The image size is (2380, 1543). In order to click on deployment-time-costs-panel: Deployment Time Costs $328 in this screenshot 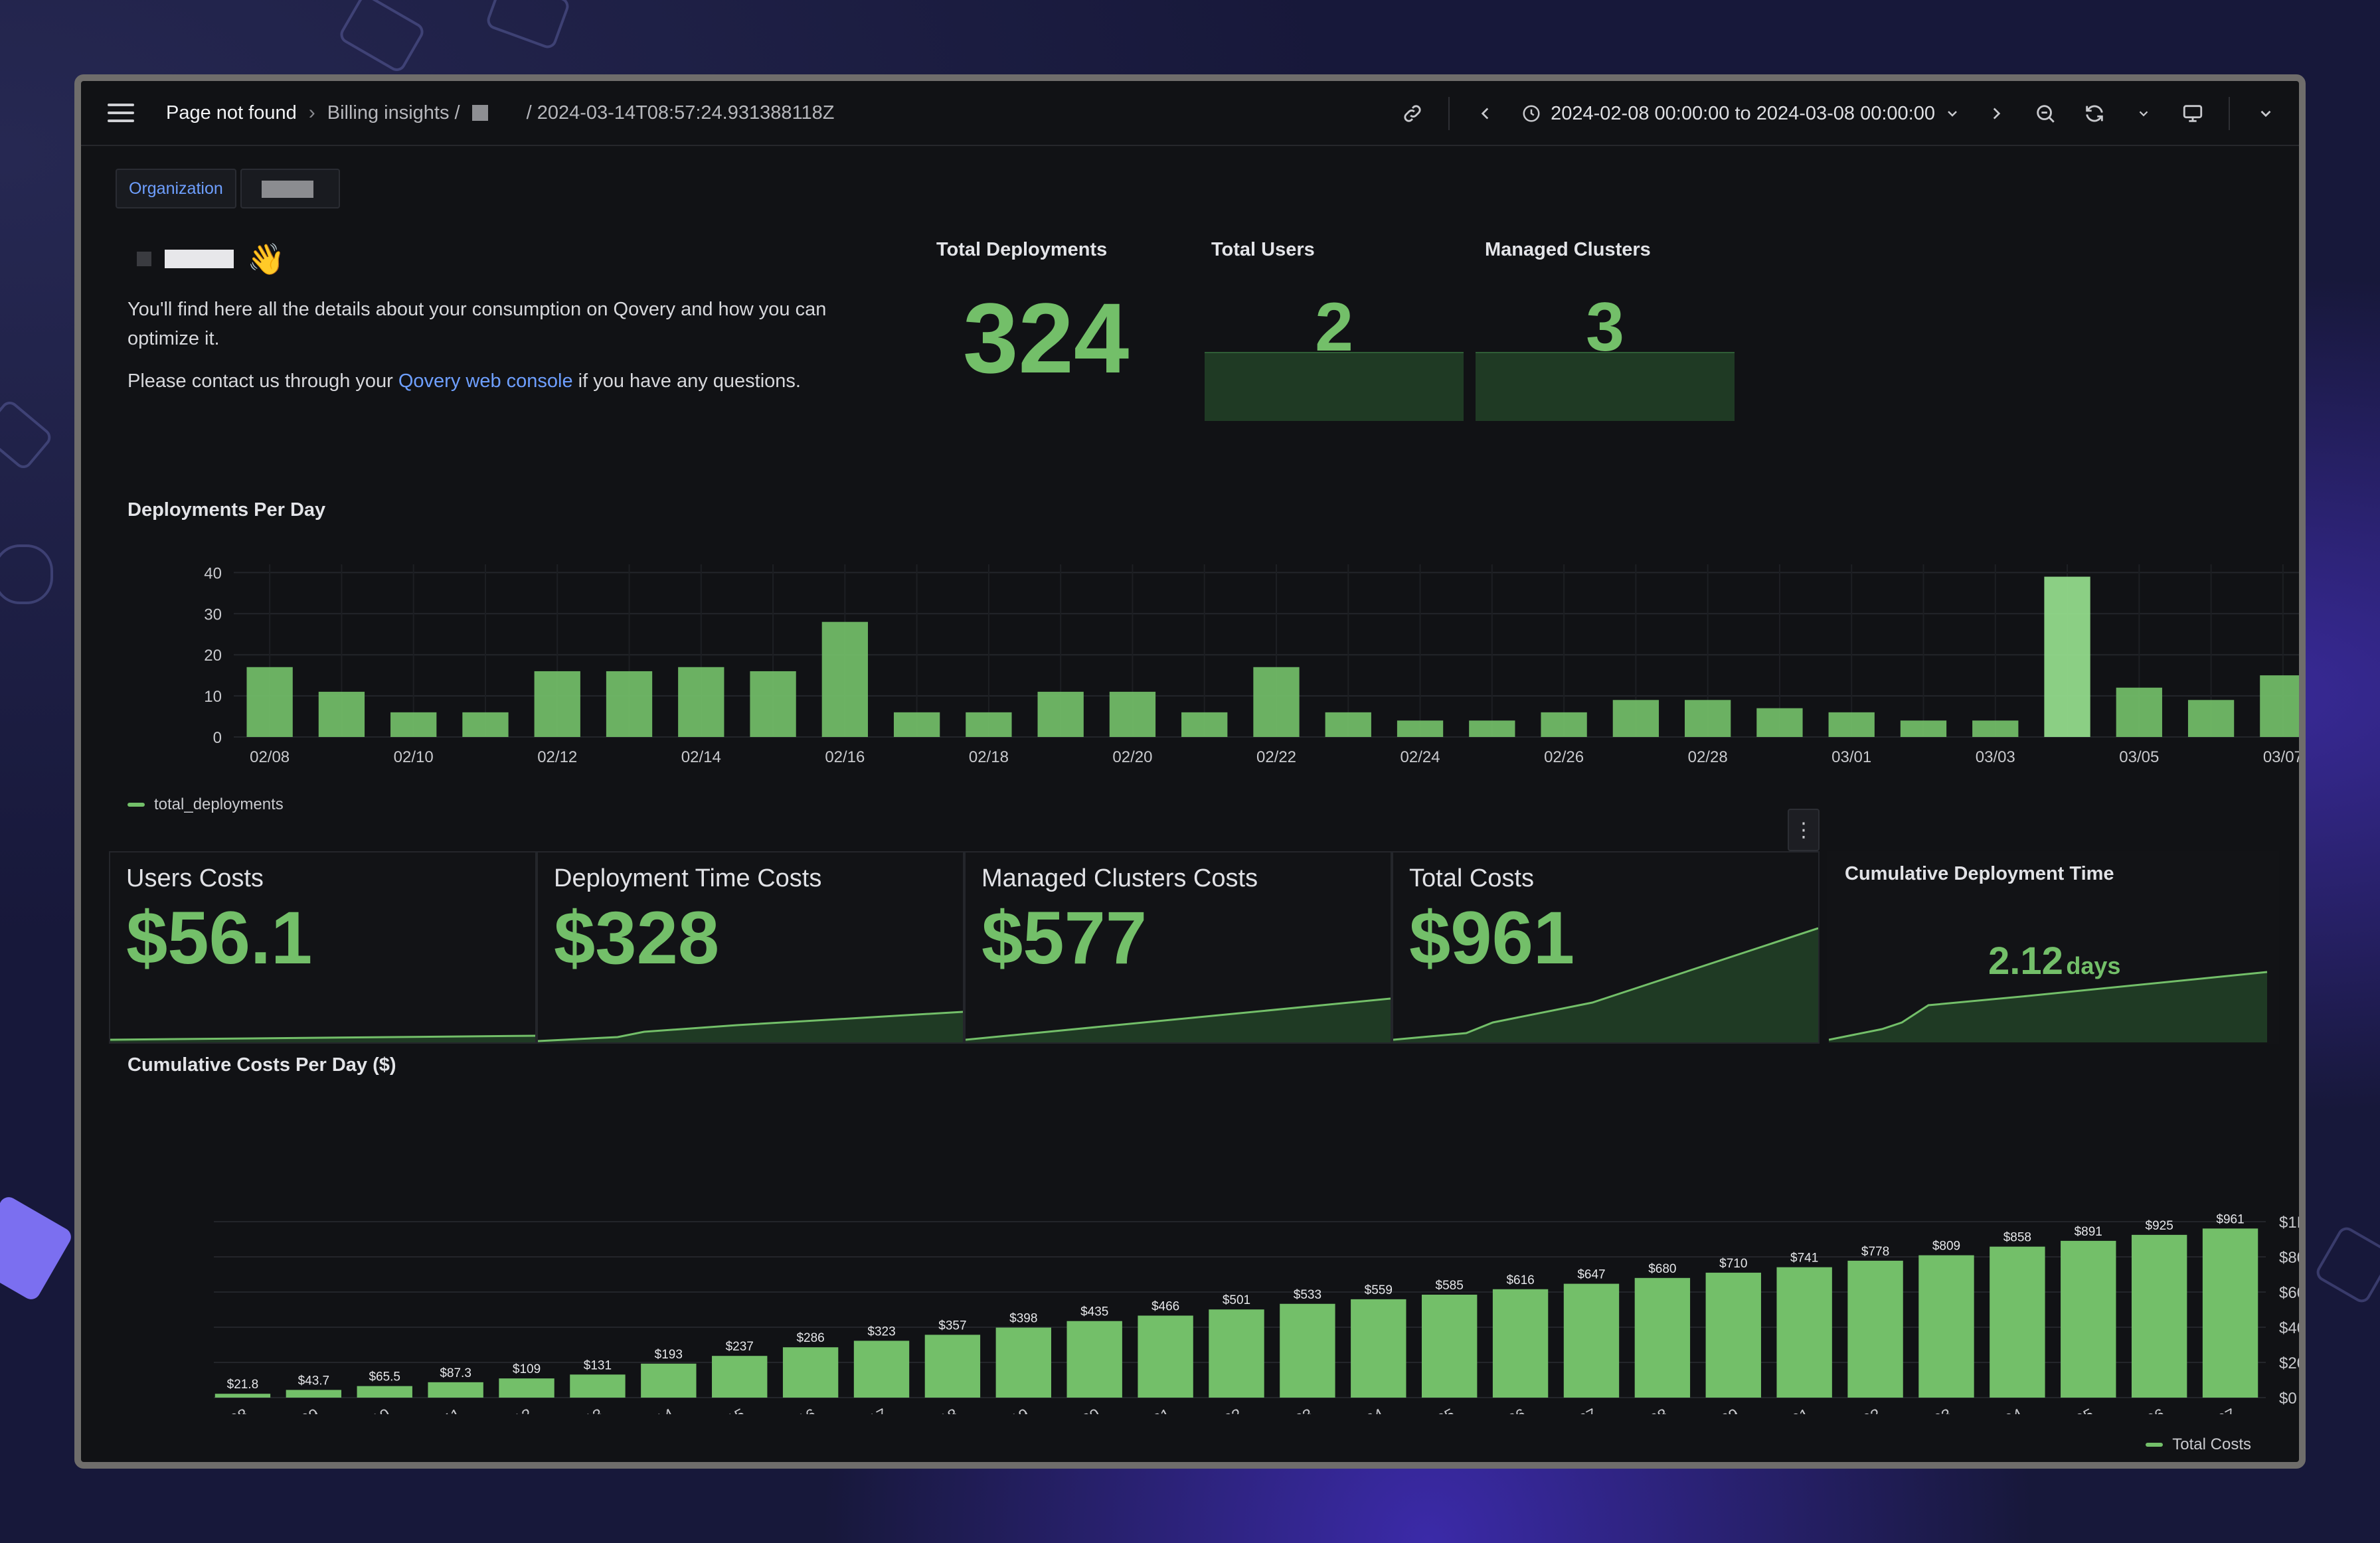, I will do `click(750, 947)`.